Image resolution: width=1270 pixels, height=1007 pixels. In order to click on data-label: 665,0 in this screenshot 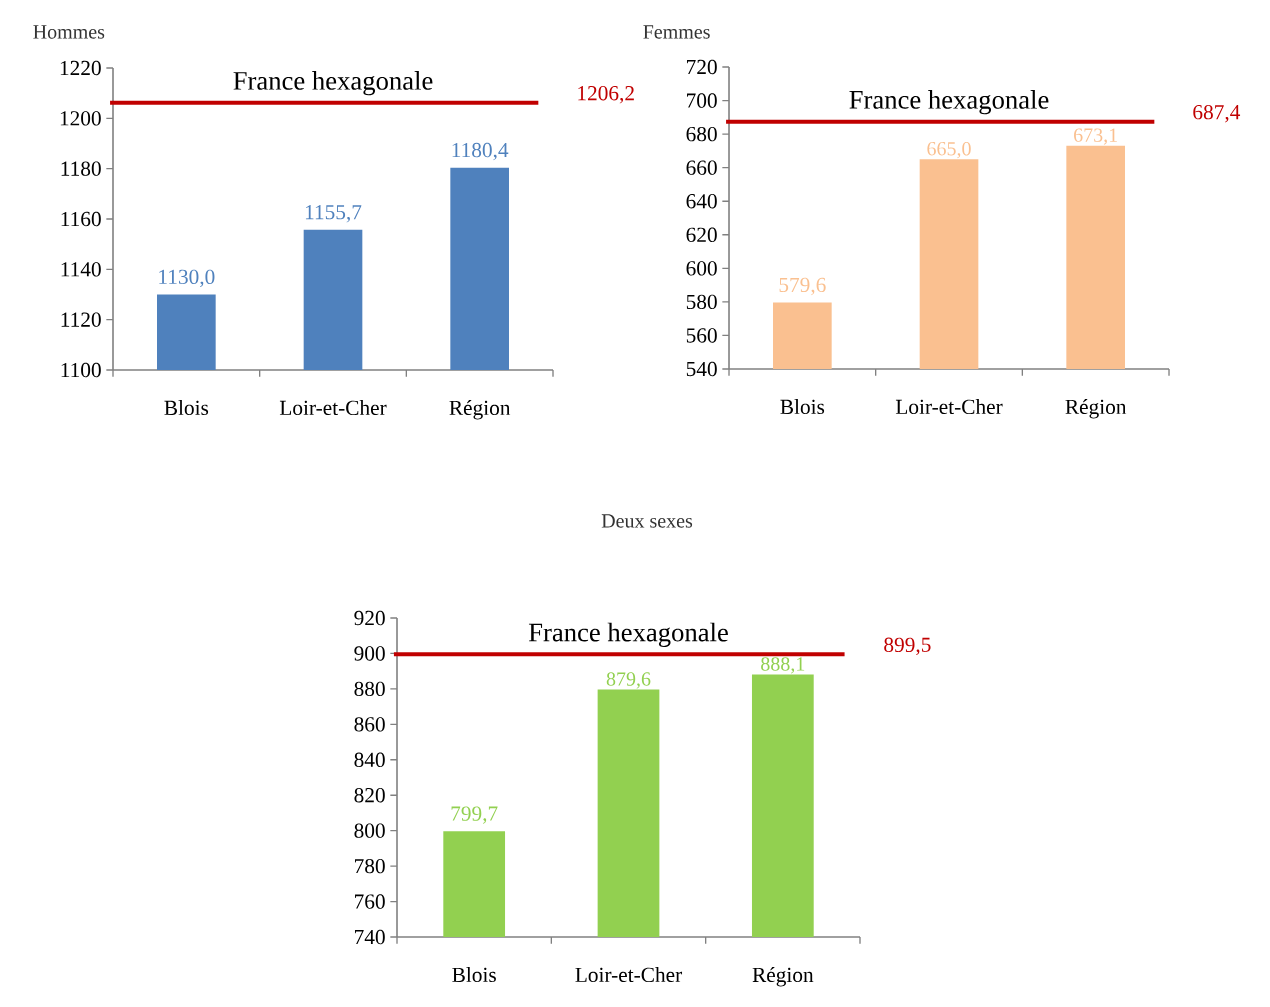, I will do `click(949, 150)`.